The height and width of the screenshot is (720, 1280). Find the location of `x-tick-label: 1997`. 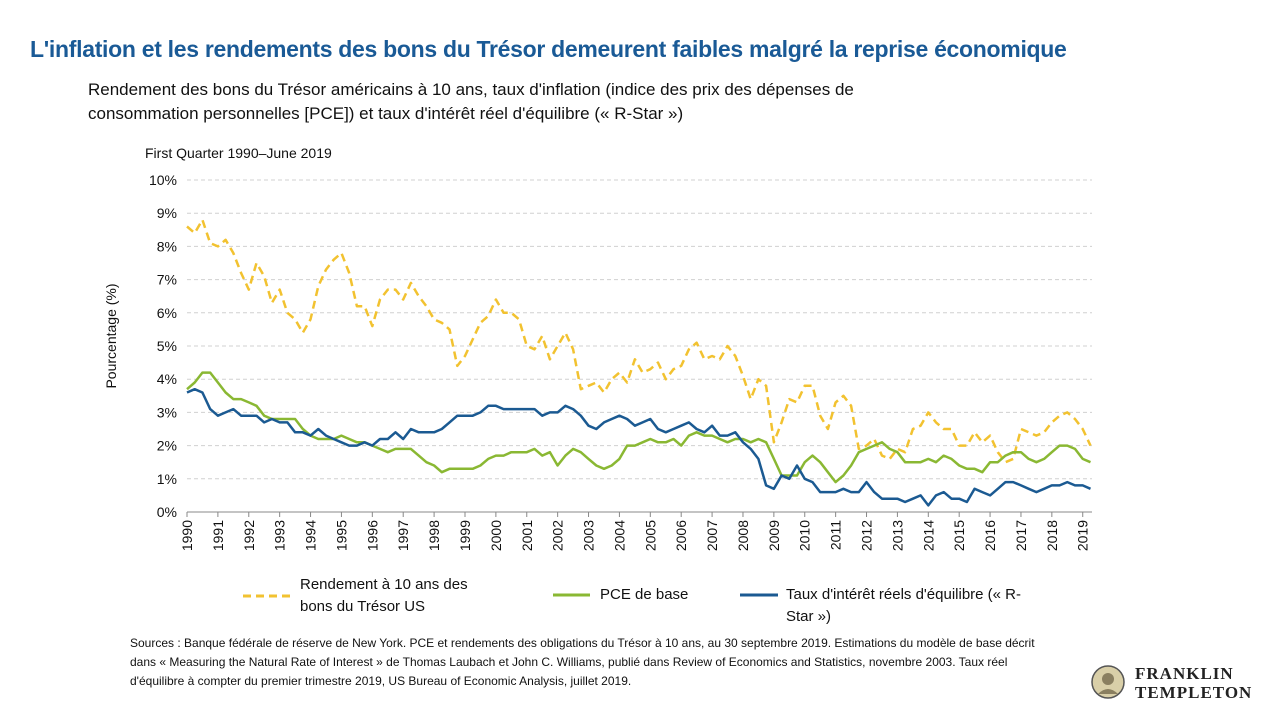

x-tick-label: 1997 is located at coordinates (403, 535).